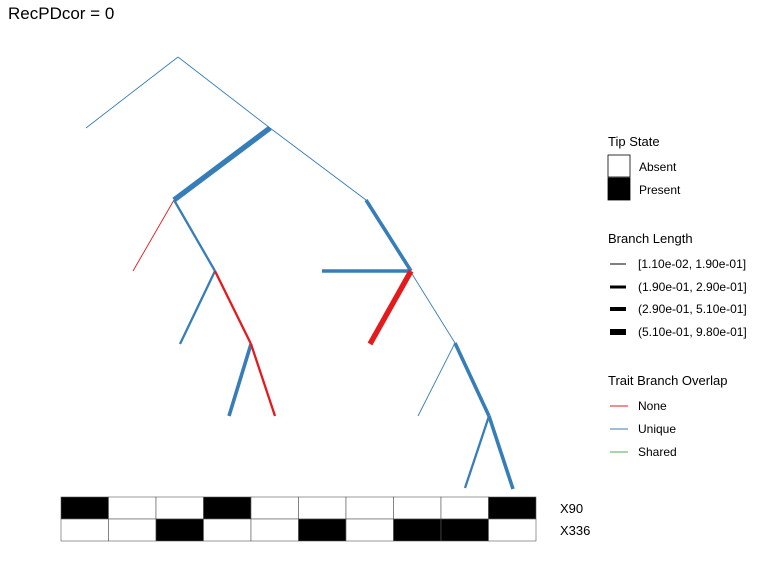 The height and width of the screenshot is (576, 768). What do you see at coordinates (692, 309) in the screenshot?
I see `legend-length-3-label: (2.90e-01, 5.10e-01]` at bounding box center [692, 309].